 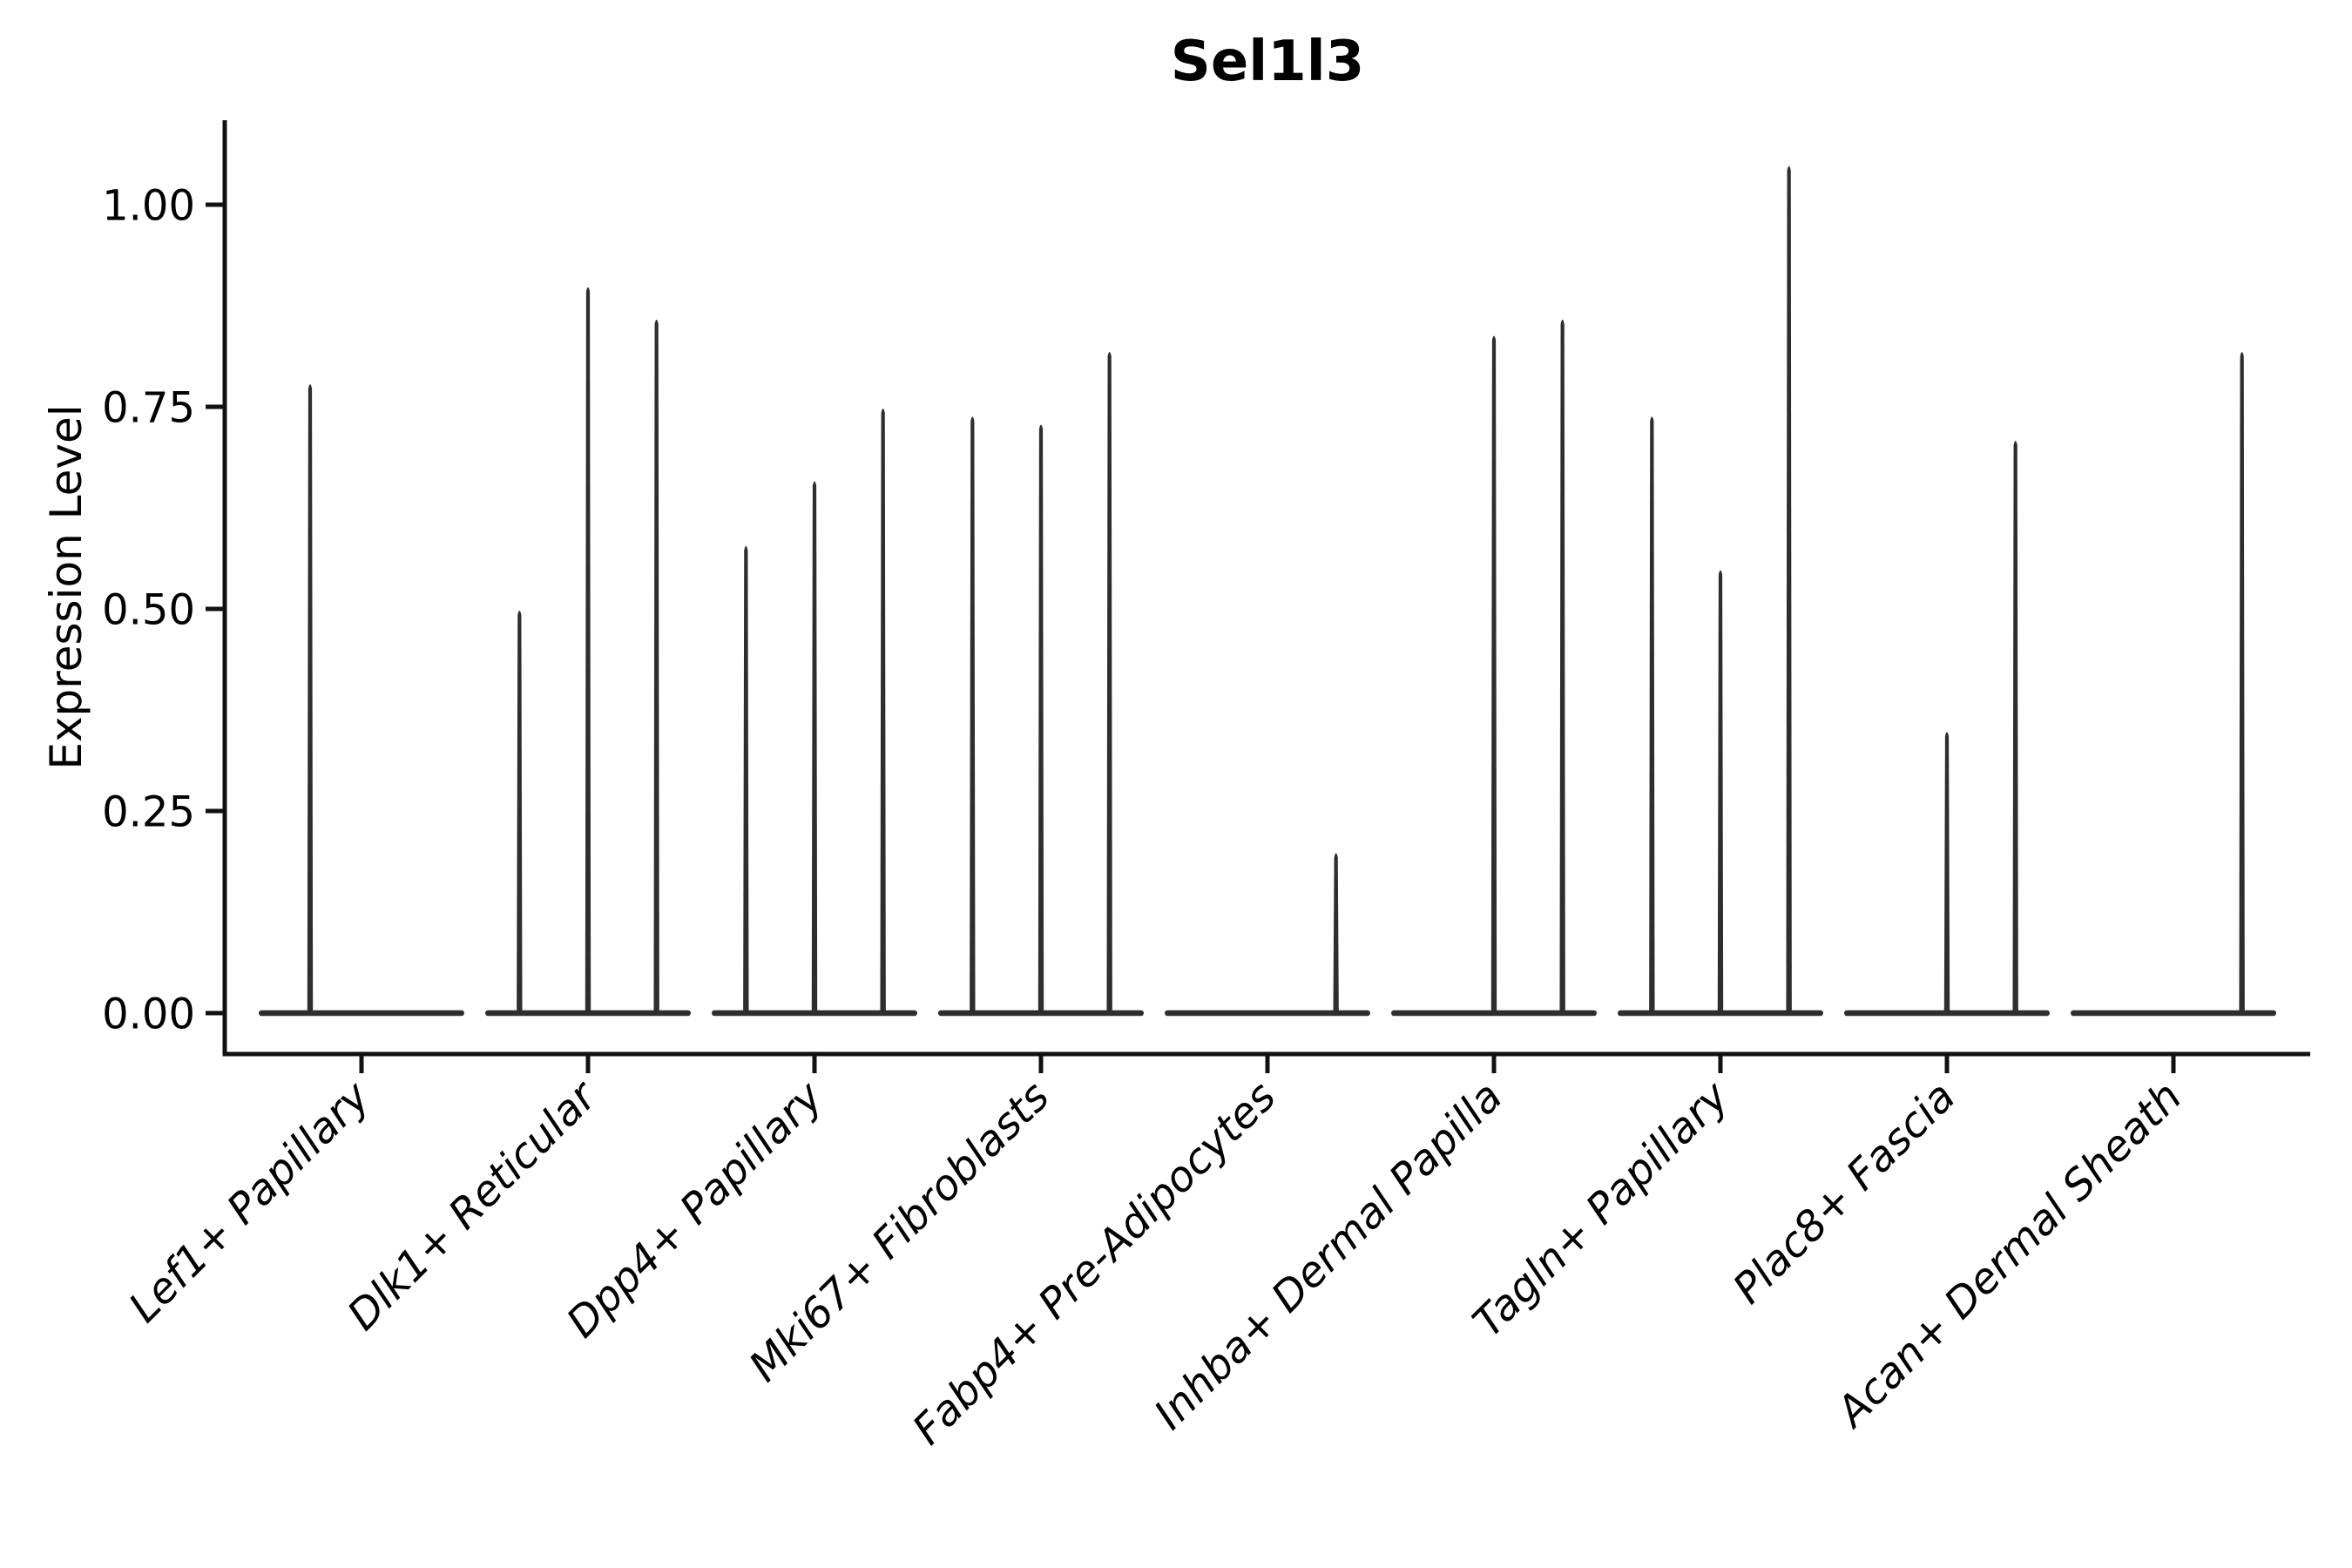 I want to click on y-tick-label: 1.00, so click(x=148, y=205).